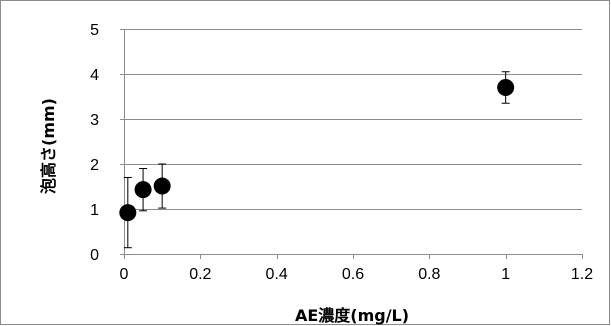 The image size is (611, 326). What do you see at coordinates (94, 143) in the screenshot?
I see `y-tick-labels: 0 1 2 3 4 5` at bounding box center [94, 143].